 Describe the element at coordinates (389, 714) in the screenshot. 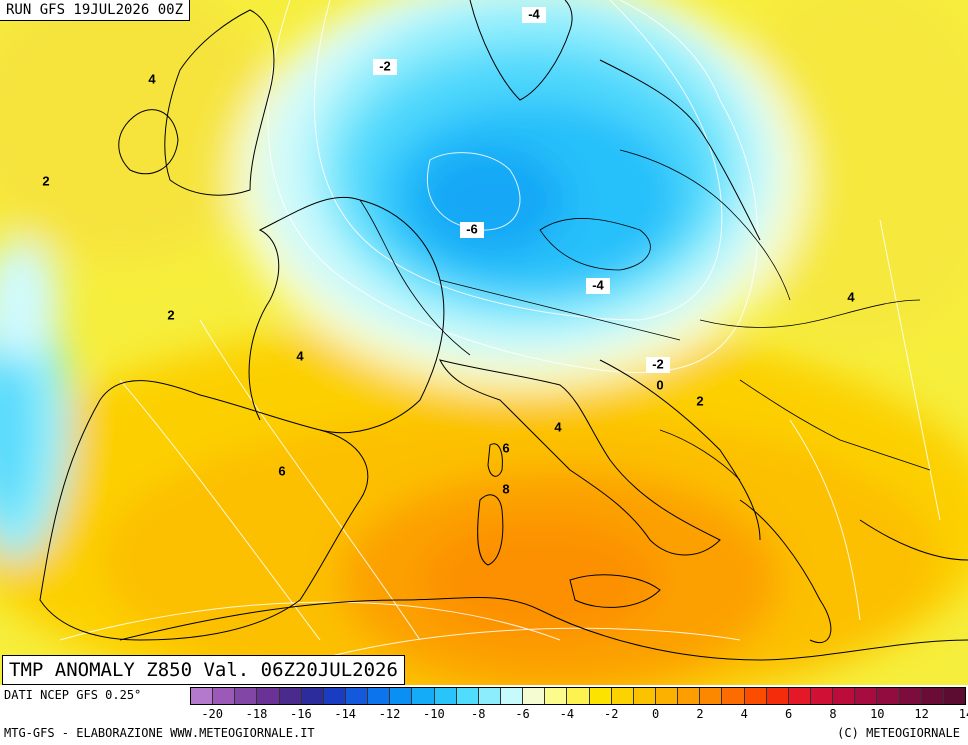

I see `legend-tick-label: -12` at that location.